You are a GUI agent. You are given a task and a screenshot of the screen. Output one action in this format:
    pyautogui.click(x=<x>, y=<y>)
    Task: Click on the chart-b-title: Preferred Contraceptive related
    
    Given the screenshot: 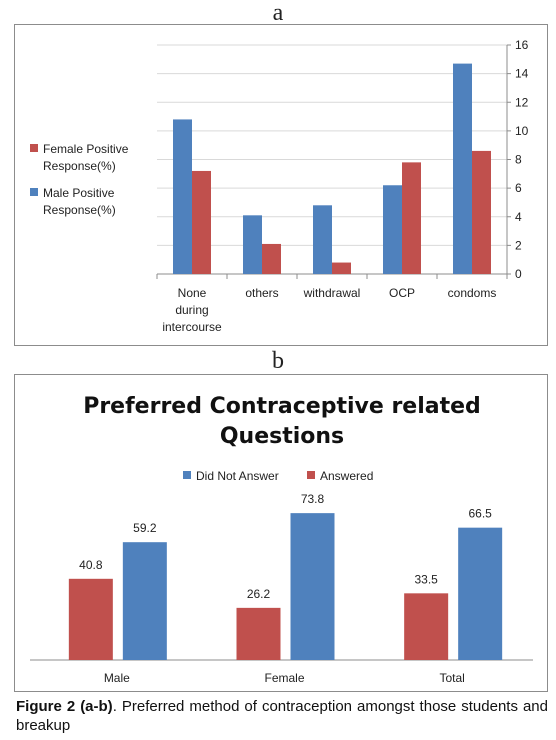 What is the action you would take?
    pyautogui.click(x=282, y=406)
    